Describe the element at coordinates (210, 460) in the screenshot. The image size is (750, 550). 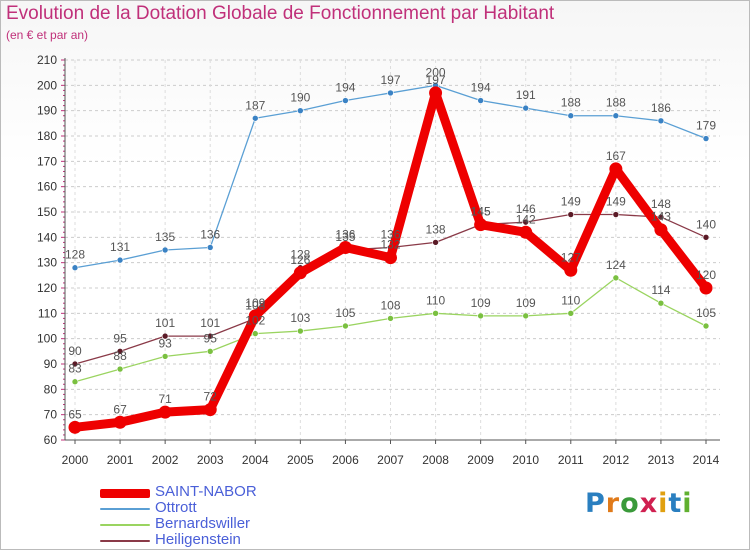
I see `x-tick-label: 2003` at that location.